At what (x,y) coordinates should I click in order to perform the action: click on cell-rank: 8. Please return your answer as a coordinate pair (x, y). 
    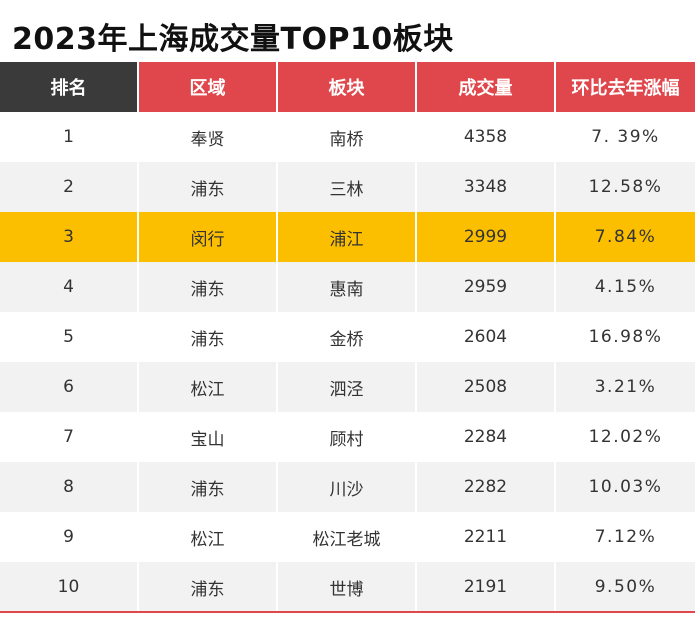
    Looking at the image, I should click on (69, 487).